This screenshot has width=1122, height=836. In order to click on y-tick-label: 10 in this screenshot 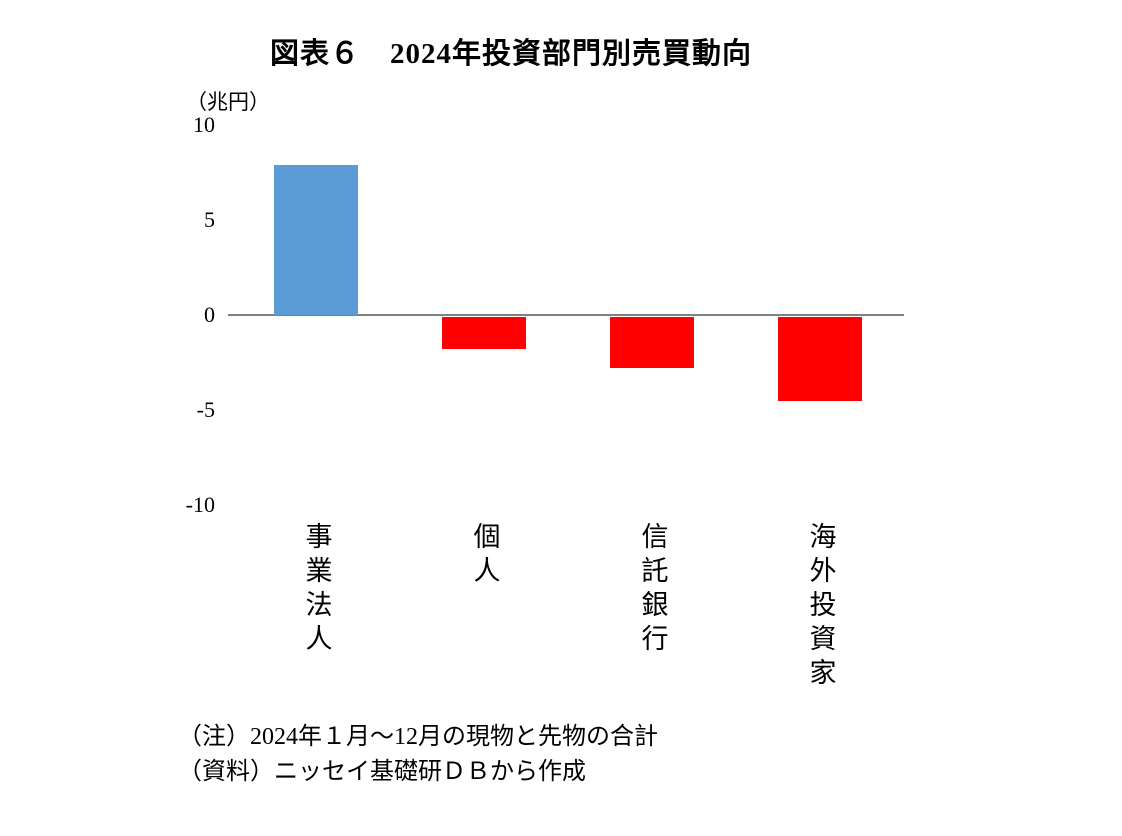, I will do `click(204, 124)`.